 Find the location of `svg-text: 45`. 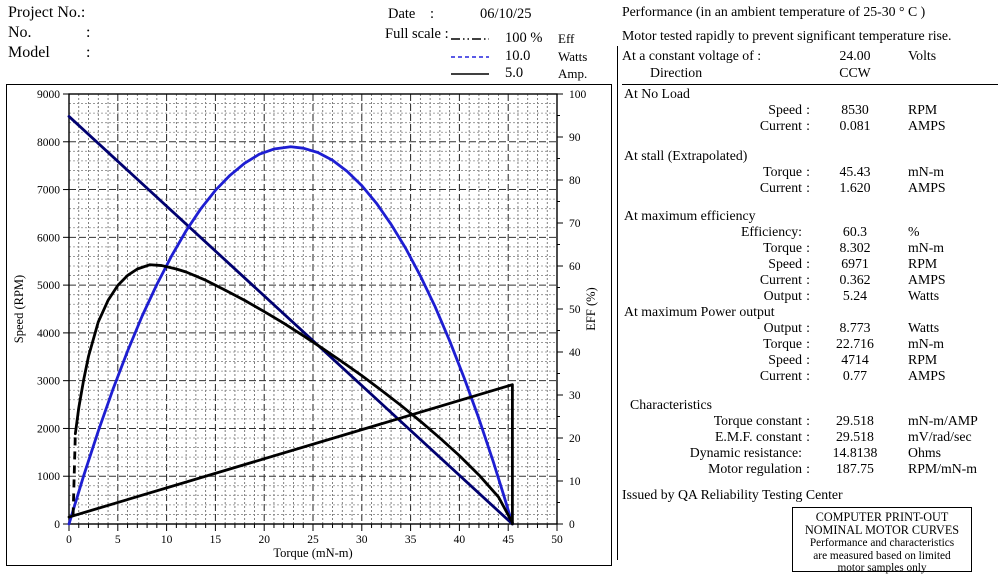

svg-text: 45 is located at coordinates (508, 540).